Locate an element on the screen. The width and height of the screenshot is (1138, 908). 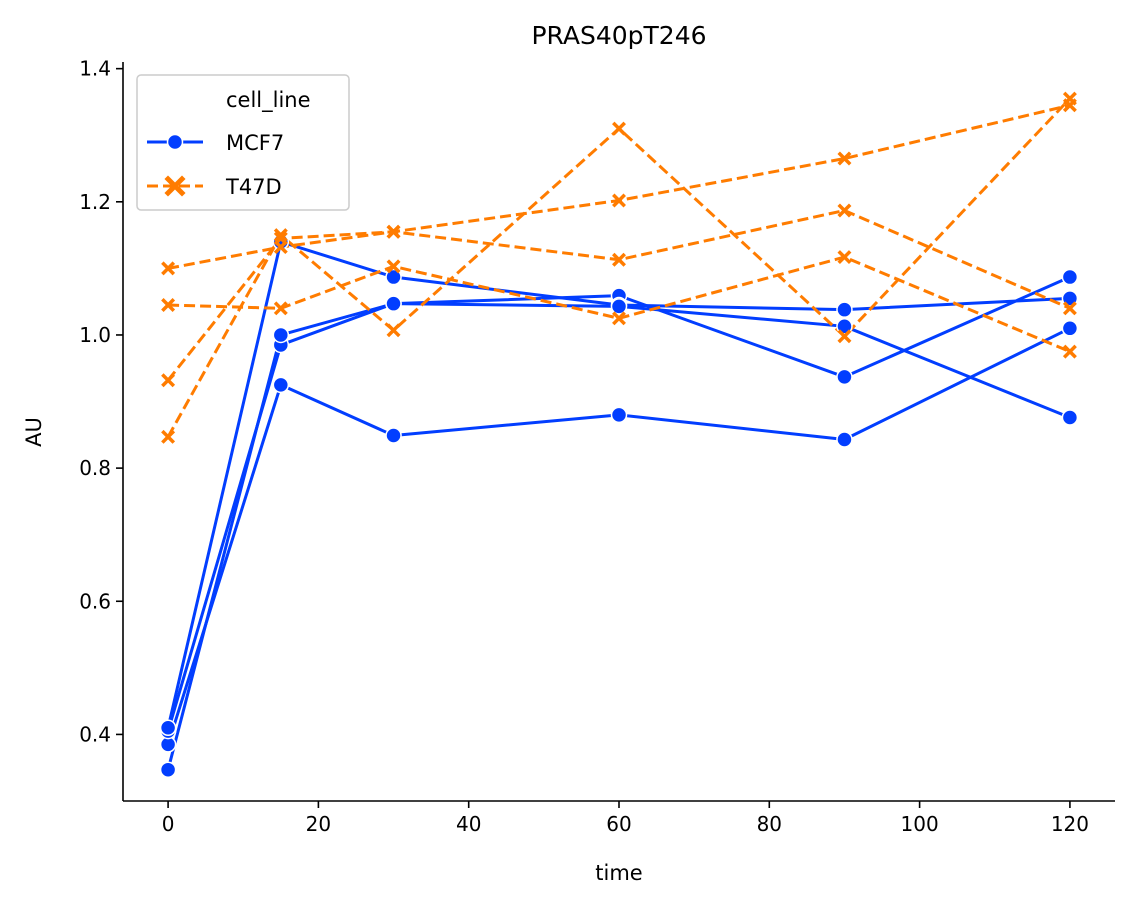
x-axis-title: time is located at coordinates (618, 873).